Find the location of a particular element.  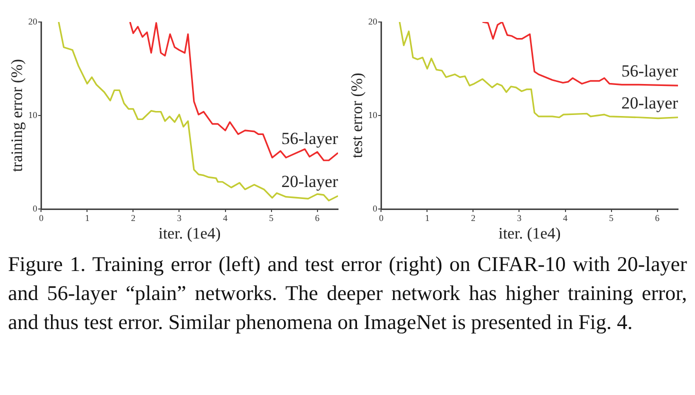

y-axis-title: training error (%) is located at coordinates (17, 115).